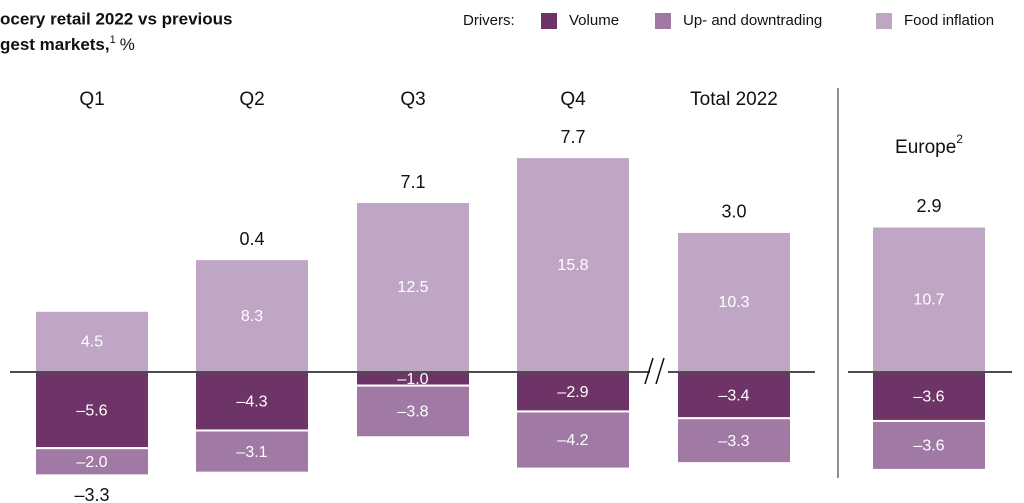 The height and width of the screenshot is (503, 1024). I want to click on chart-title: ocery retail 2022 vs previous, so click(116, 18).